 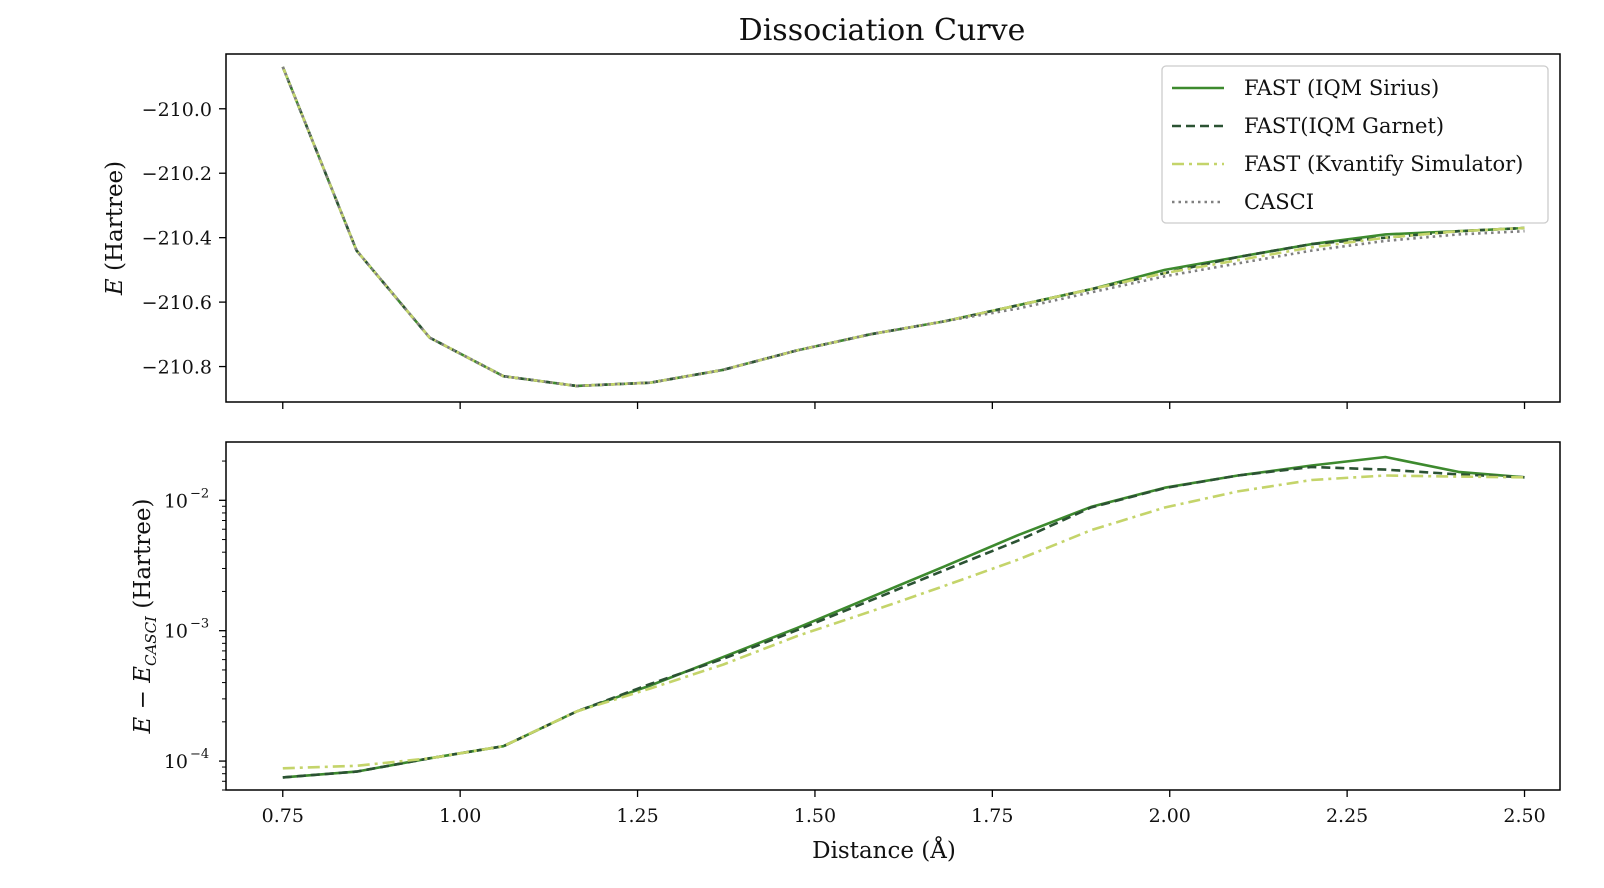 What do you see at coordinates (177, 368) in the screenshot?
I see `y-tick-label: −210.8` at bounding box center [177, 368].